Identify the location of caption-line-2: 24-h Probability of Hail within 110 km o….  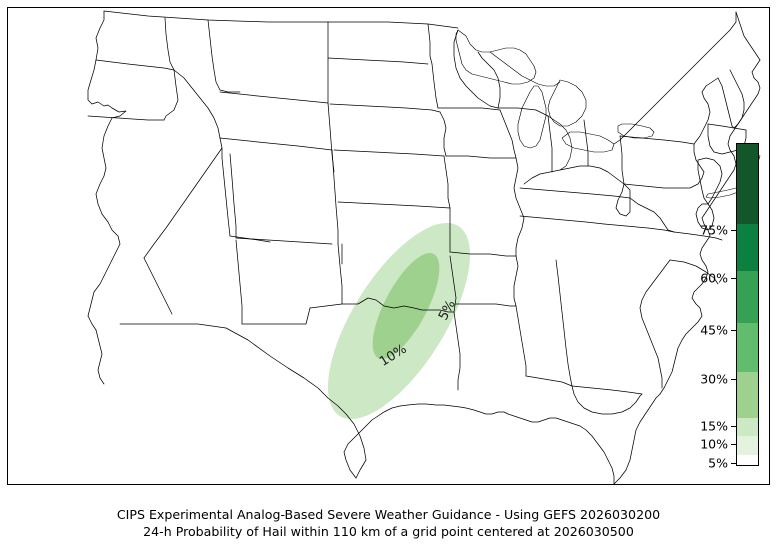
(388, 531).